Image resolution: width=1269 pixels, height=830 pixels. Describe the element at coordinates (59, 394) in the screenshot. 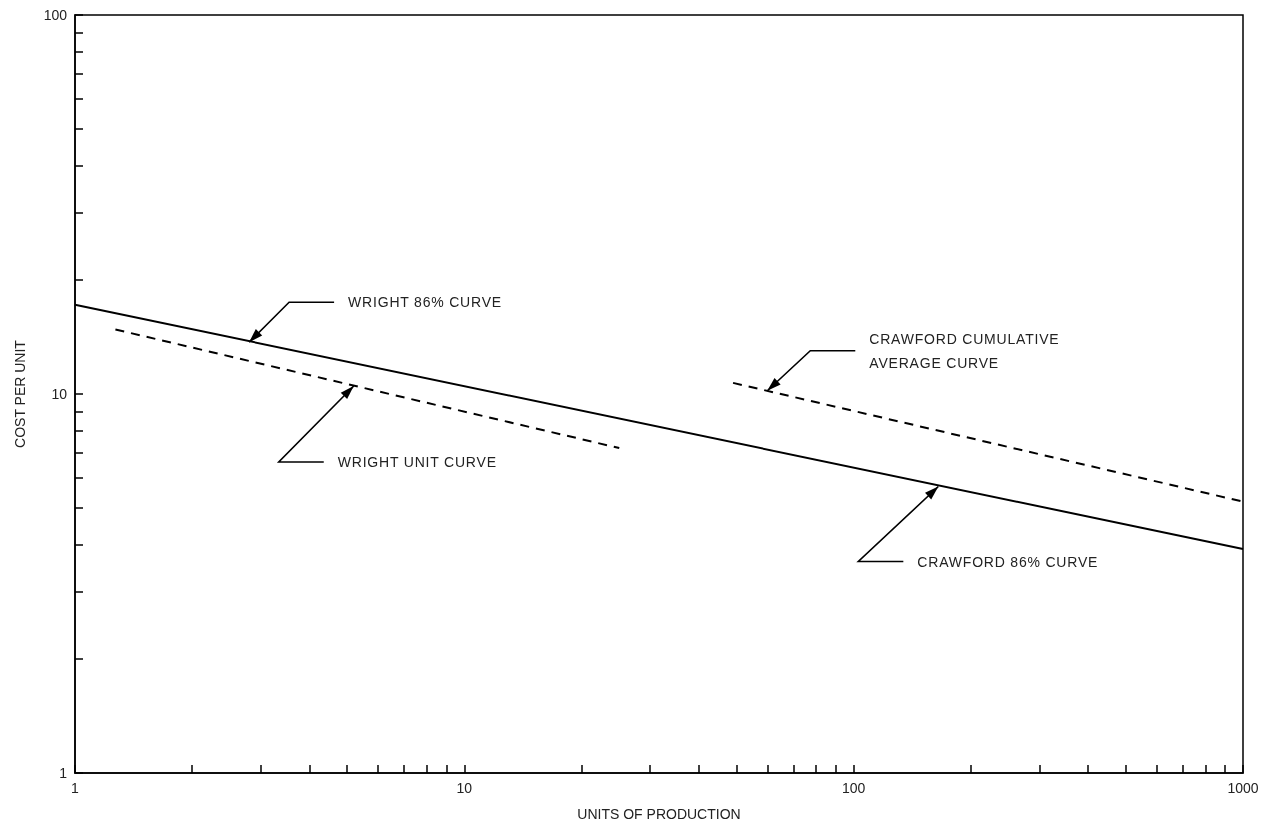

I see `y-tick-label: 10` at that location.